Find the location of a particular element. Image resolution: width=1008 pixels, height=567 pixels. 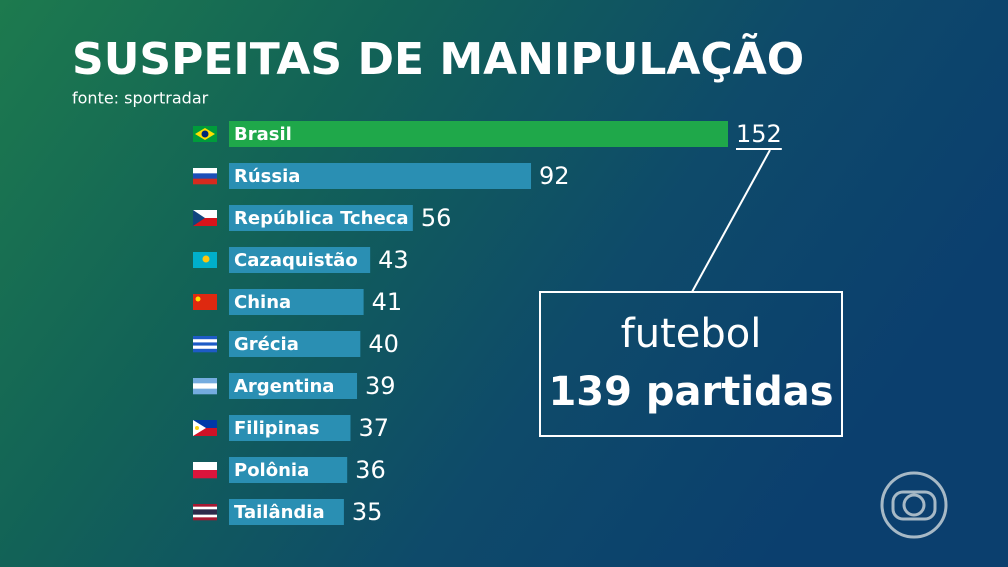

flag-star is located at coordinates (198, 299).